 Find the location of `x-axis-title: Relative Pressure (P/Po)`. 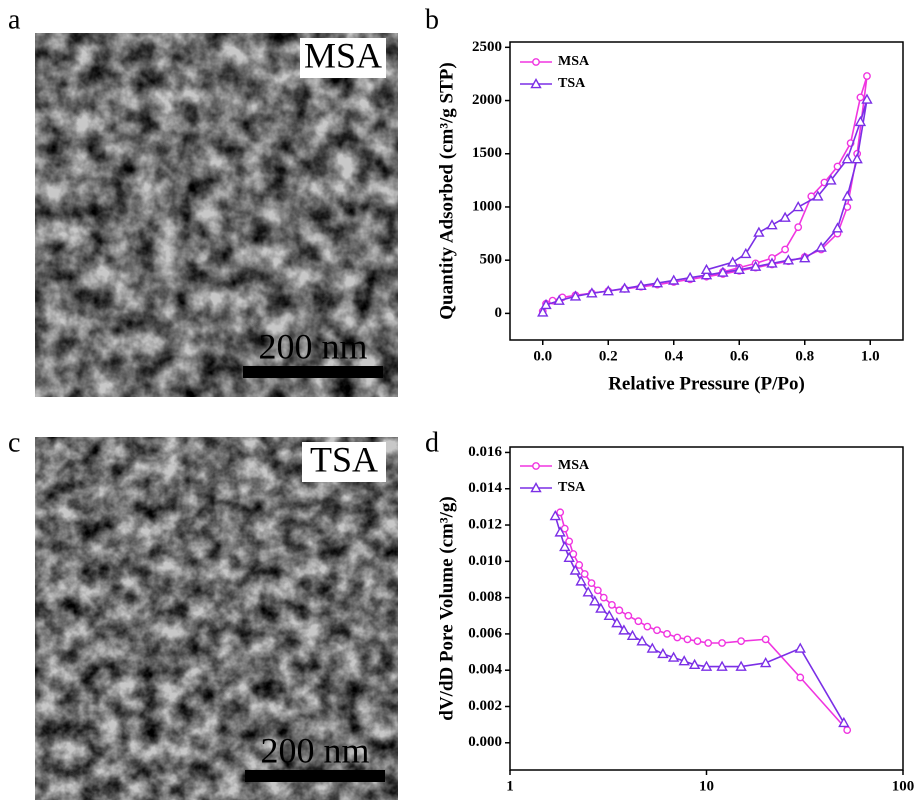

x-axis-title: Relative Pressure (P/Po) is located at coordinates (706, 383).